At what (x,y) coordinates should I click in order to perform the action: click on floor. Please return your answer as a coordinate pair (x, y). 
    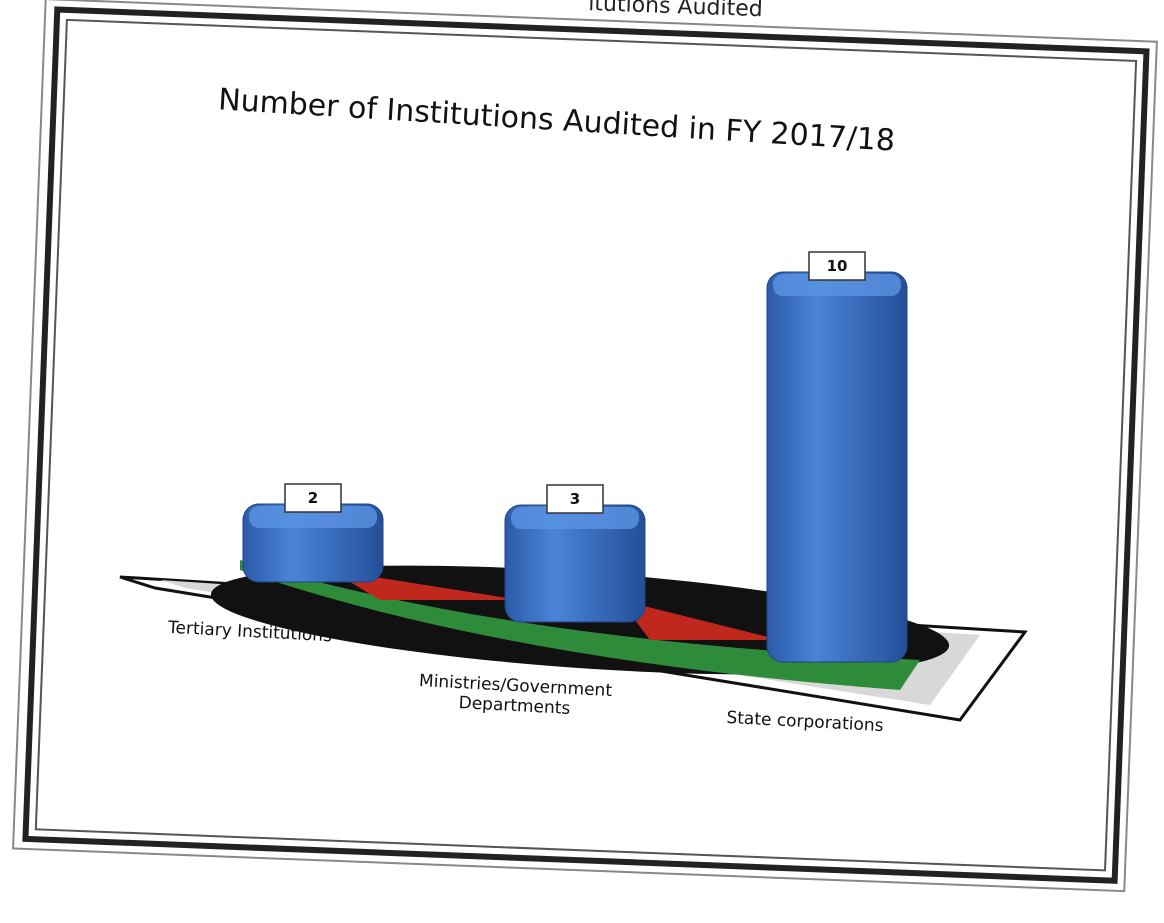
    Looking at the image, I should click on (573, 641).